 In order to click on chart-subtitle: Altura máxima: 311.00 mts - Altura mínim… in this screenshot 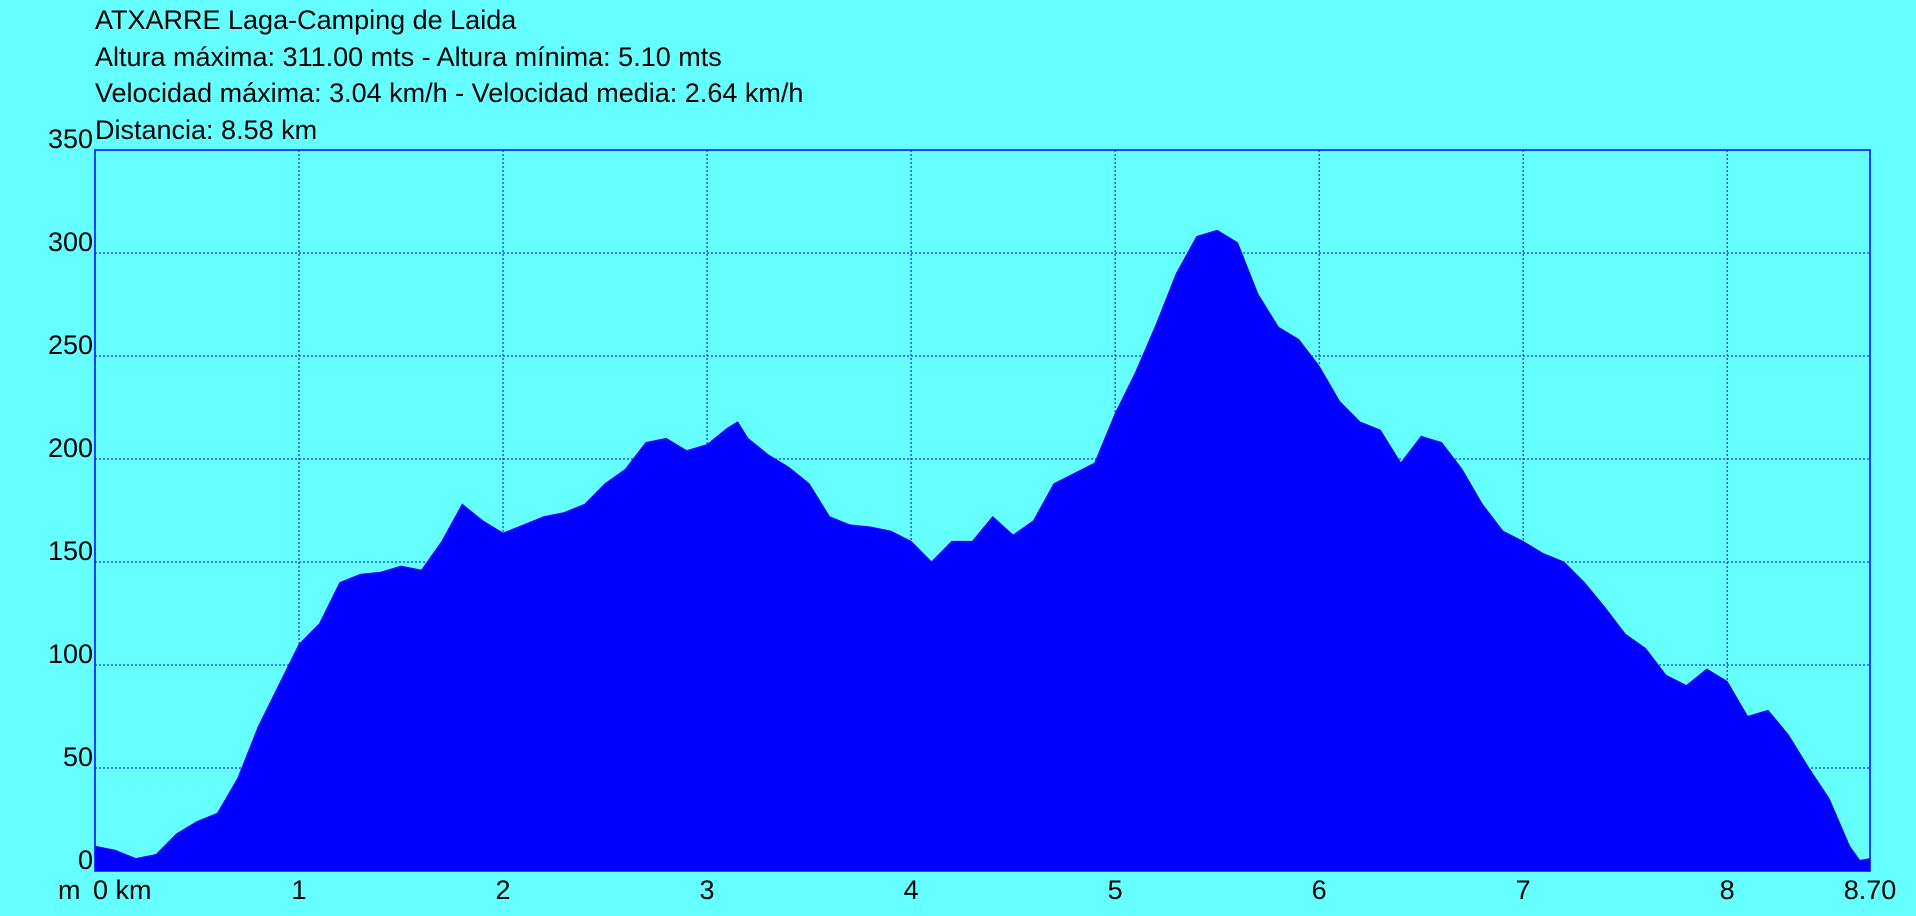, I will do `click(408, 57)`.